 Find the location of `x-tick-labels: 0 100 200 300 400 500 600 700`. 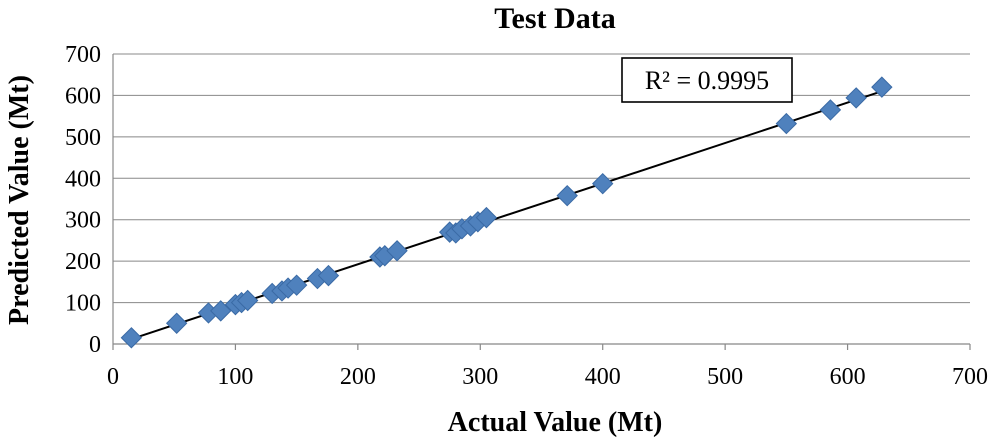

x-tick-labels: 0 100 200 300 400 500 600 700 is located at coordinates (547, 377).